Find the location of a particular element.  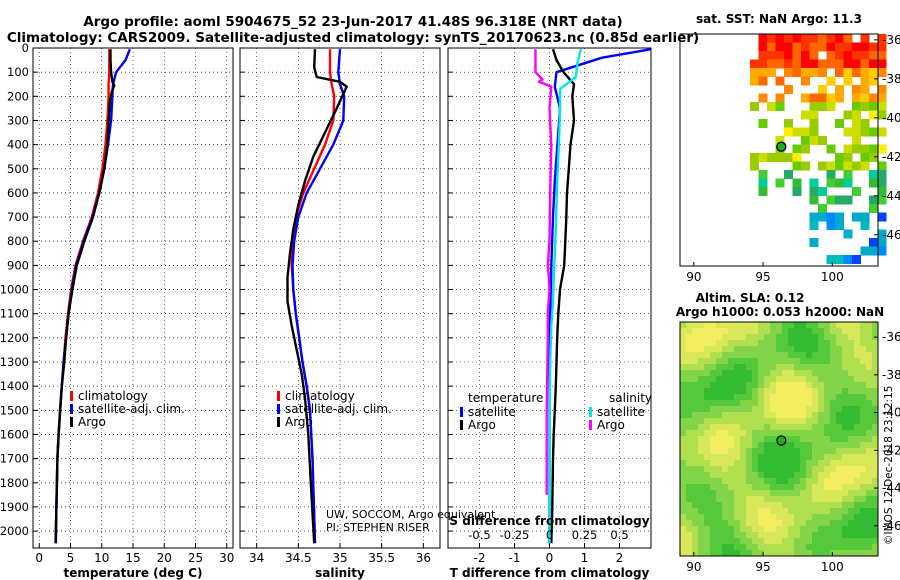

x-tick-label: 95 is located at coordinates (762, 567).